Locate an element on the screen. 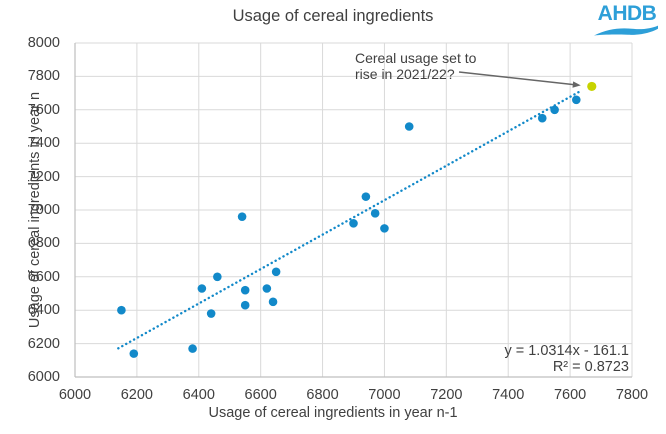 The width and height of the screenshot is (666, 434). y-tick-label: 8000 is located at coordinates (43, 43).